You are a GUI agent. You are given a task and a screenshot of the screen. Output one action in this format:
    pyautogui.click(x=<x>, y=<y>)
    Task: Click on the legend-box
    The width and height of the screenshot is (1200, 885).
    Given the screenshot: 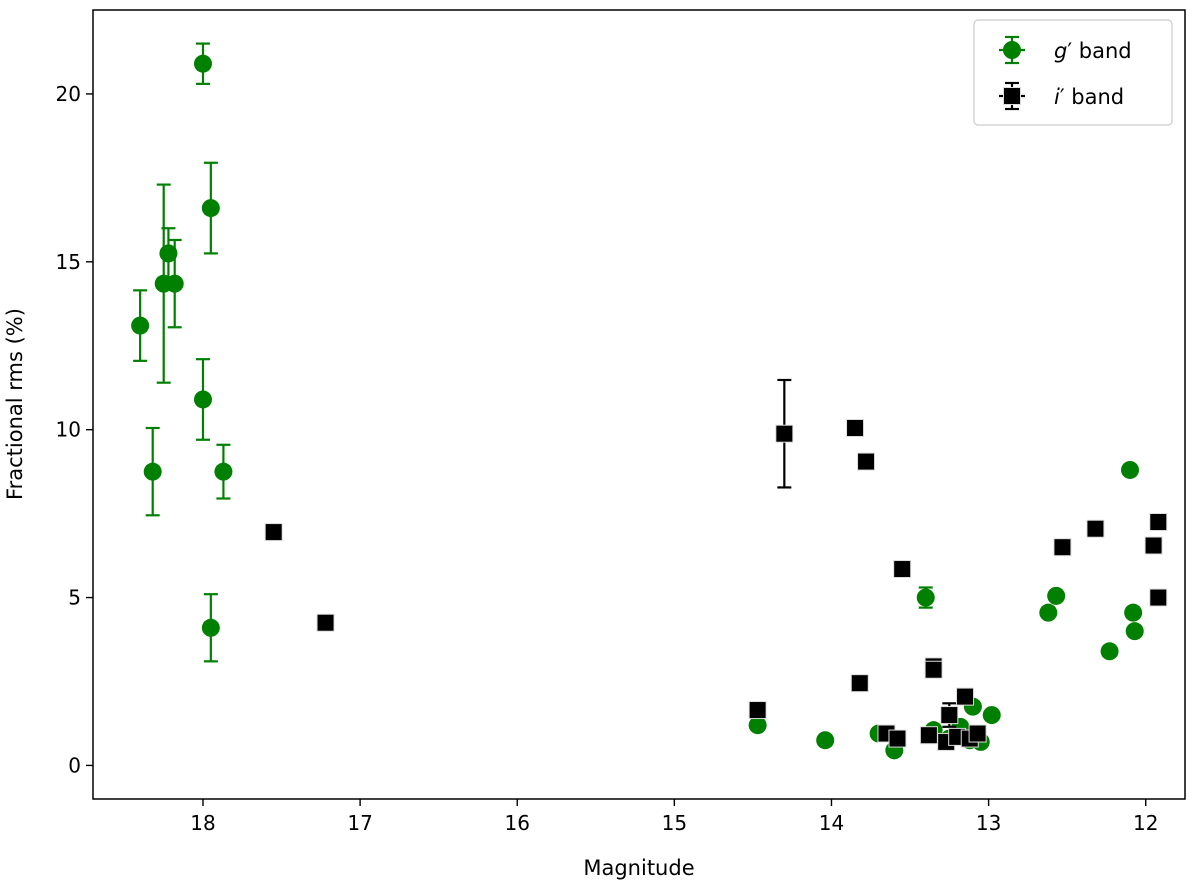 What is the action you would take?
    pyautogui.click(x=1073, y=72)
    